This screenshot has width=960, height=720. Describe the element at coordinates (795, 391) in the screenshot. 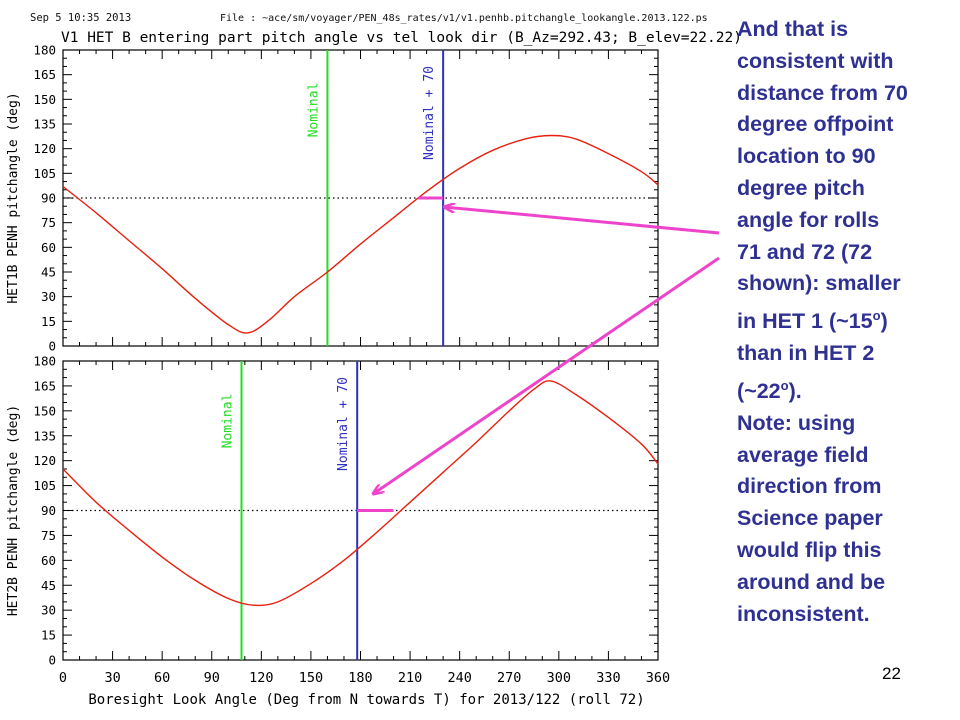

I see `paren-close: ).` at that location.